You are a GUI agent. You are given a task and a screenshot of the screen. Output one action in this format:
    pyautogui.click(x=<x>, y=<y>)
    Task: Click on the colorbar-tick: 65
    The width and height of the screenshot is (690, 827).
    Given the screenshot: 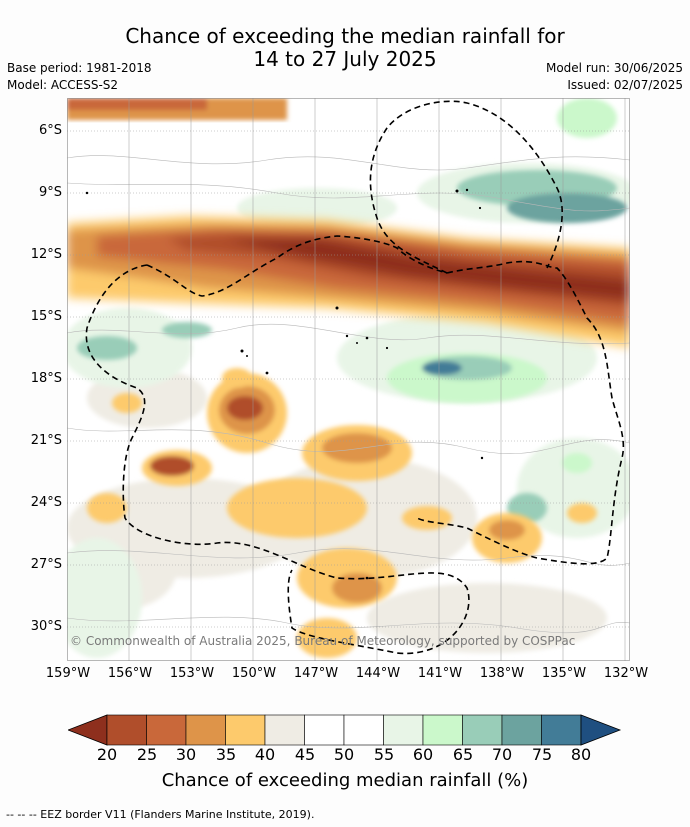 What is the action you would take?
    pyautogui.click(x=463, y=754)
    